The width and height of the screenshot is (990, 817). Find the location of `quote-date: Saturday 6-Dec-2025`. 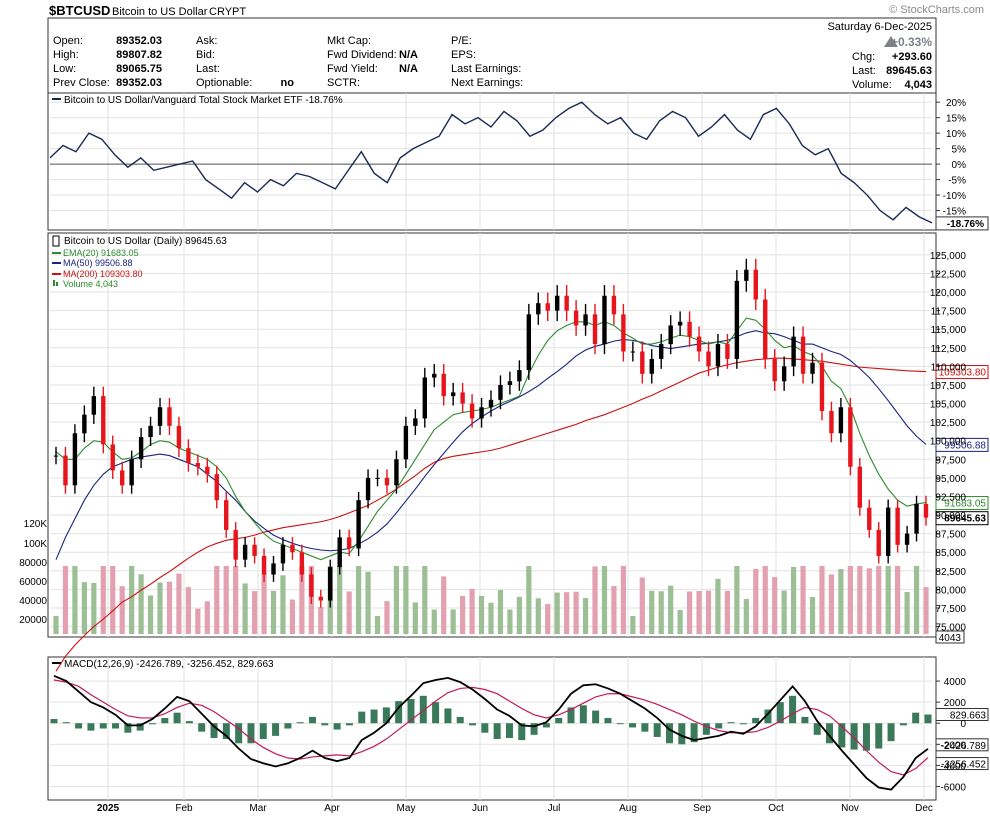

quote-date: Saturday 6-Dec-2025 is located at coordinates (879, 27).